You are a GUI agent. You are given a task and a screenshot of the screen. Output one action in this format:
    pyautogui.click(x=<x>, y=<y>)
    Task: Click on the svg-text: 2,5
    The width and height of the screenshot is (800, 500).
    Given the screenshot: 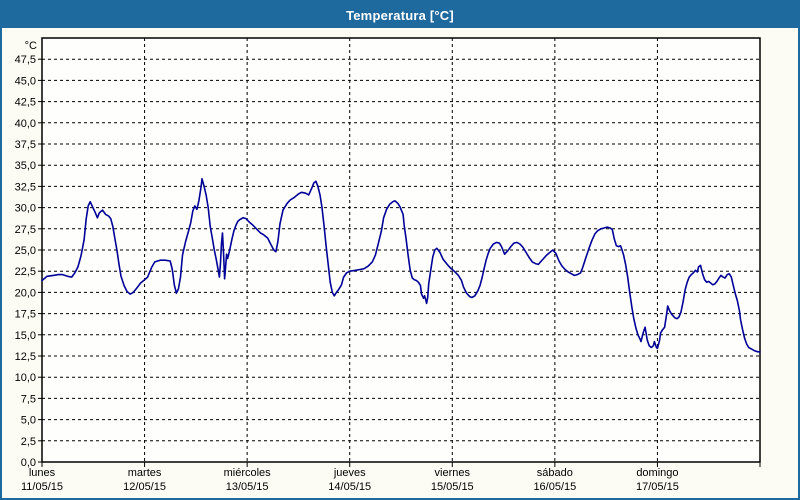 What is the action you would take?
    pyautogui.click(x=28, y=442)
    